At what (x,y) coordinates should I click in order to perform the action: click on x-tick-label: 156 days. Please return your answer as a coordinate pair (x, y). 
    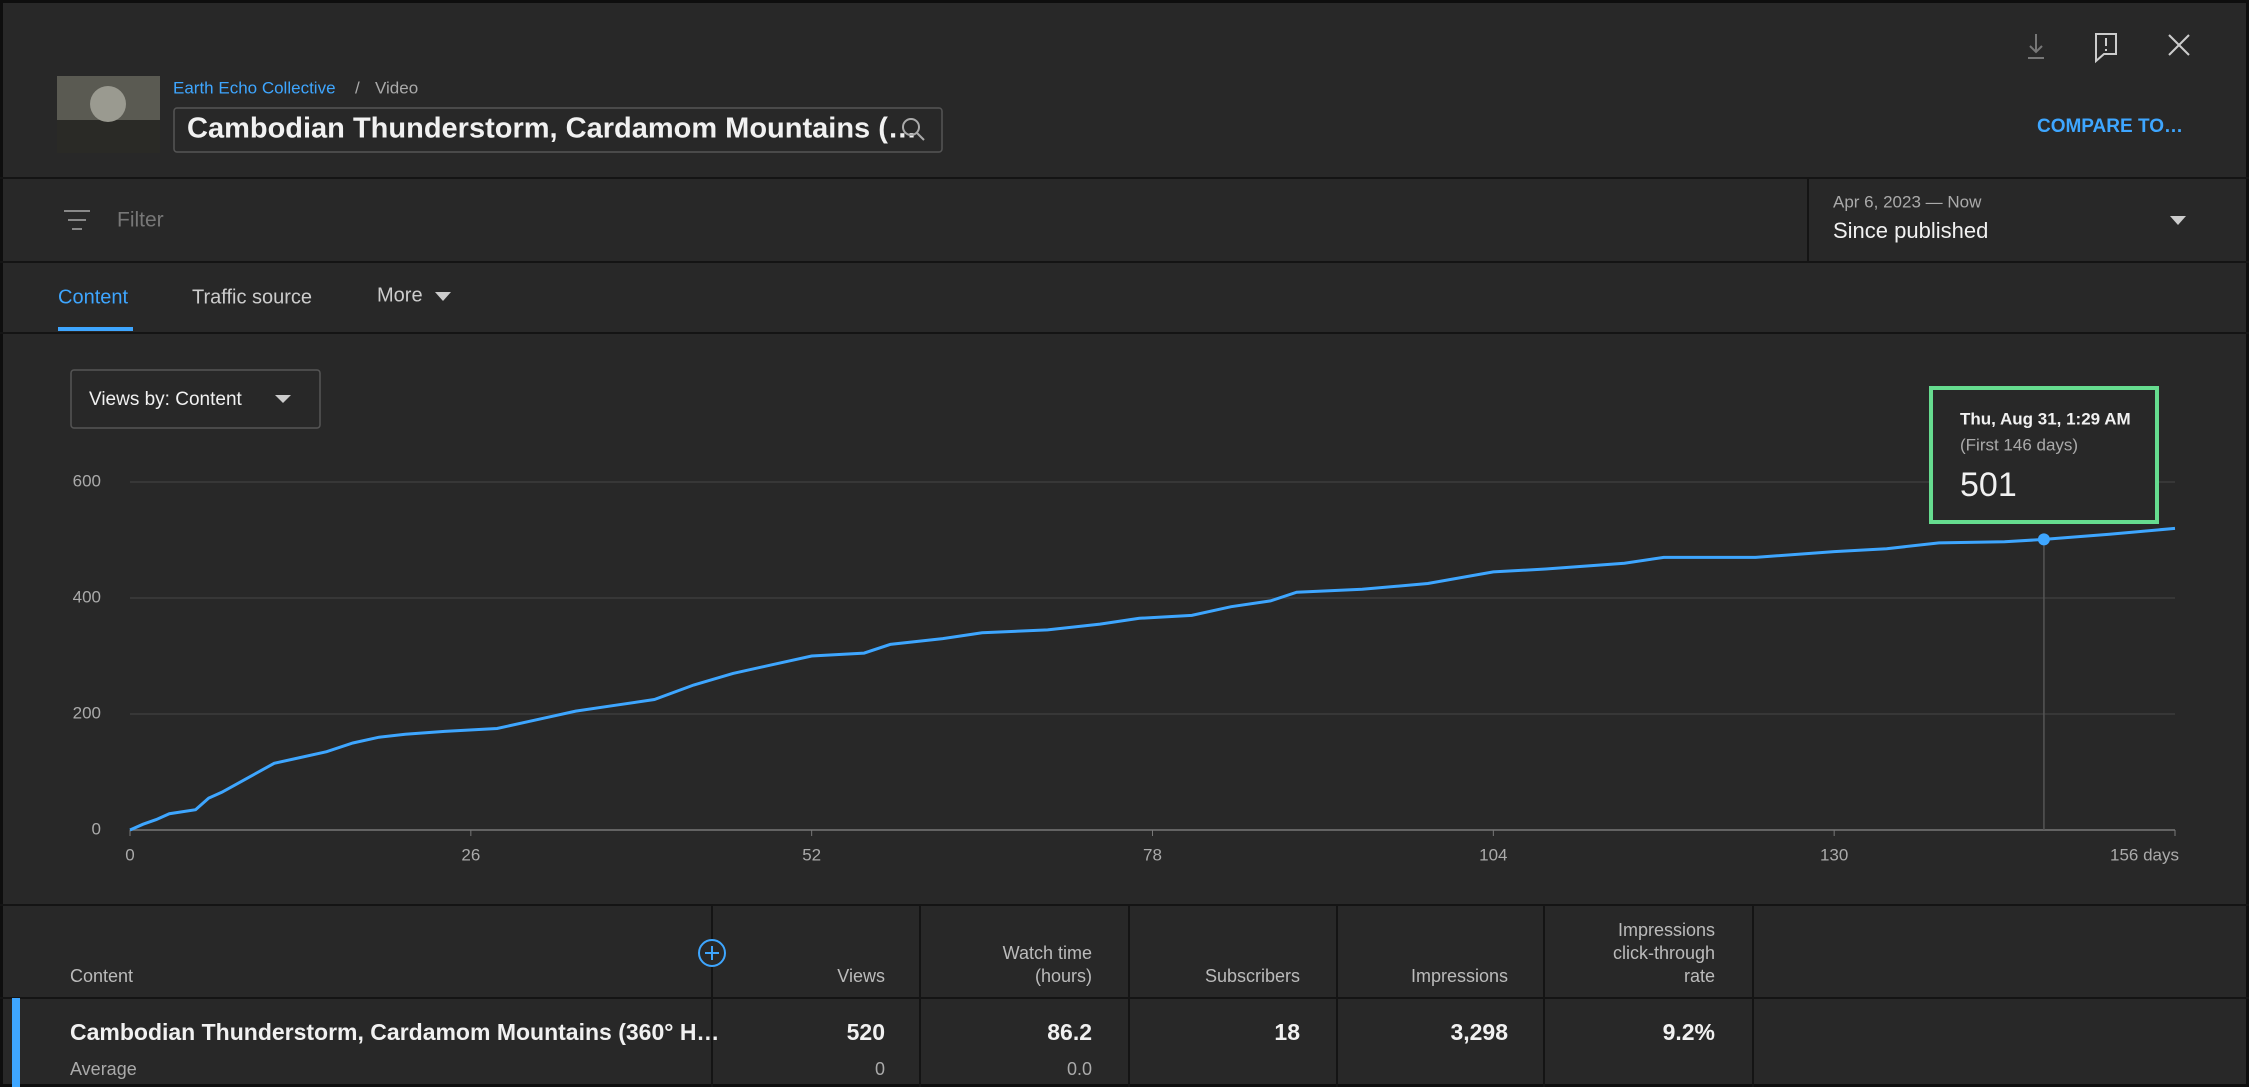
    Looking at the image, I should click on (2144, 854).